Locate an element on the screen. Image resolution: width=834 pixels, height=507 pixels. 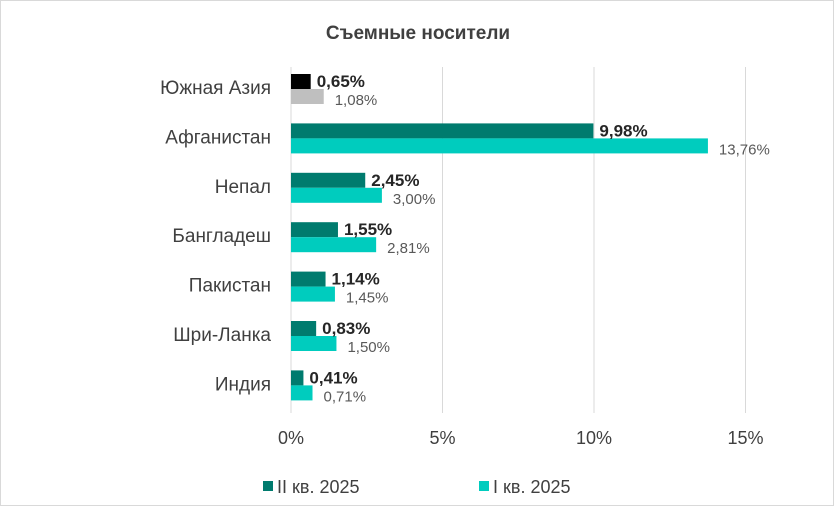
data-label-q1: 1,08% is located at coordinates (356, 100).